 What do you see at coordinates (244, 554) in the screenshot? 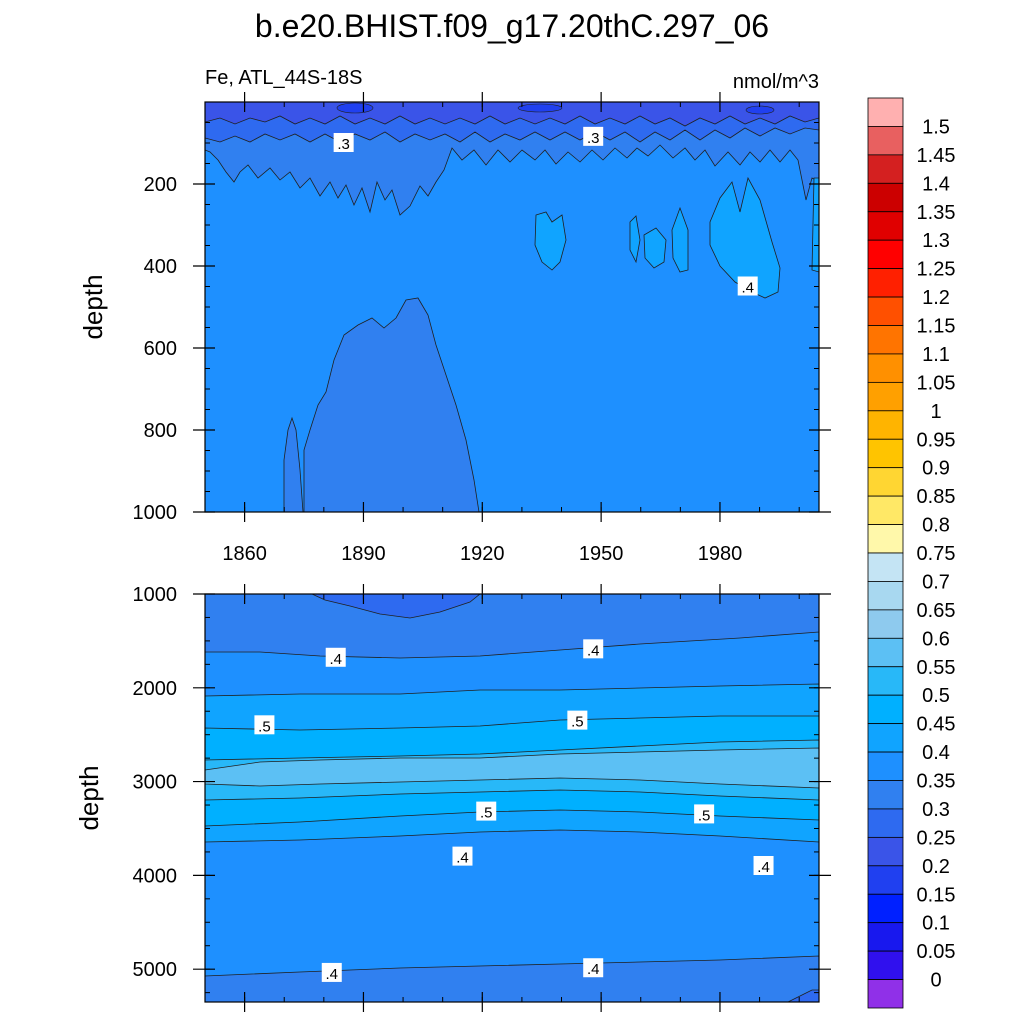
I see `upper-x-tick-label: 1860` at bounding box center [244, 554].